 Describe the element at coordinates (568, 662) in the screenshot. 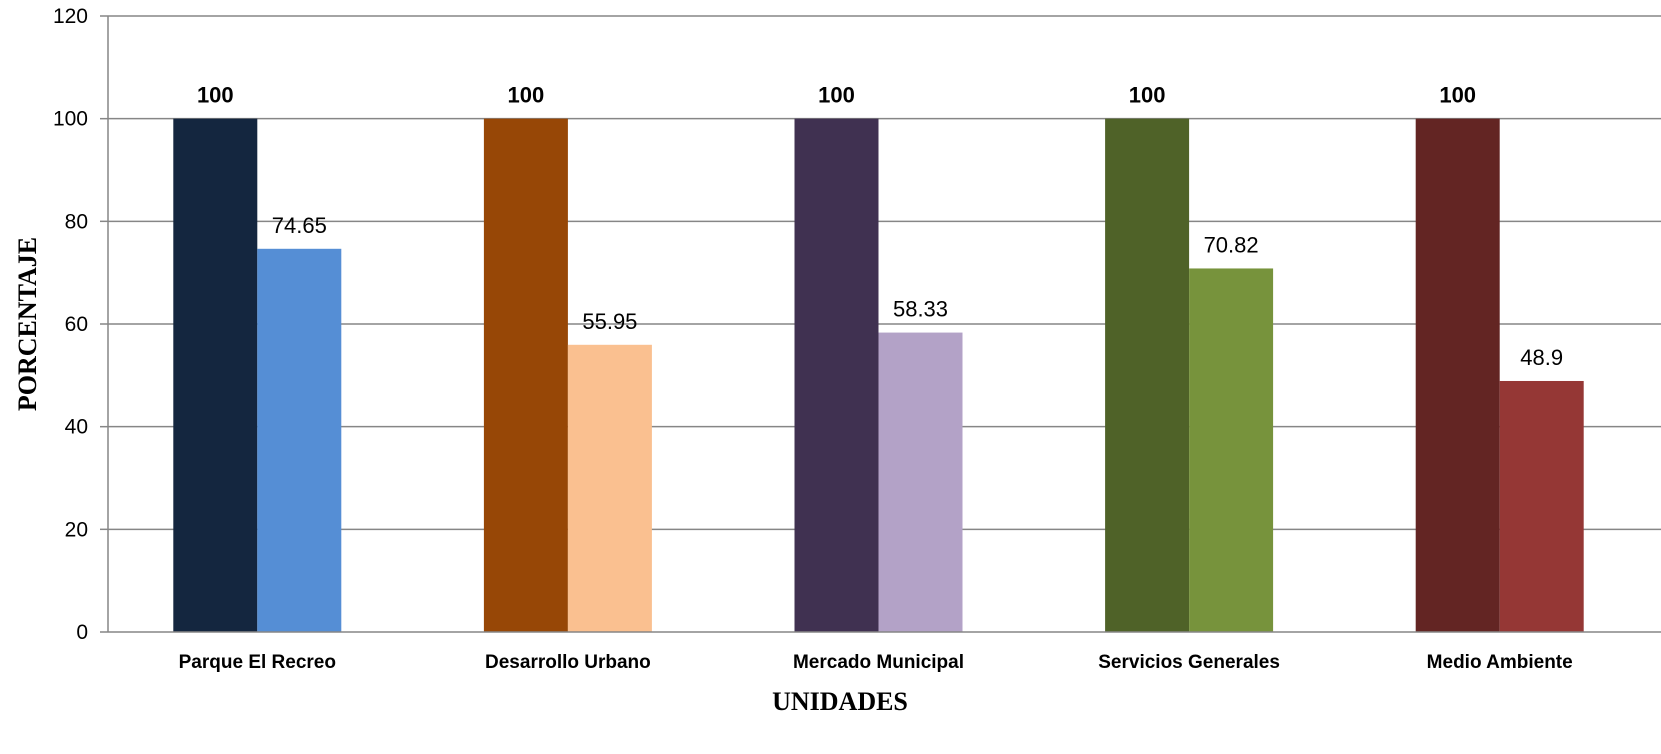

I see `x-category-label: Desarrollo Urbano` at that location.